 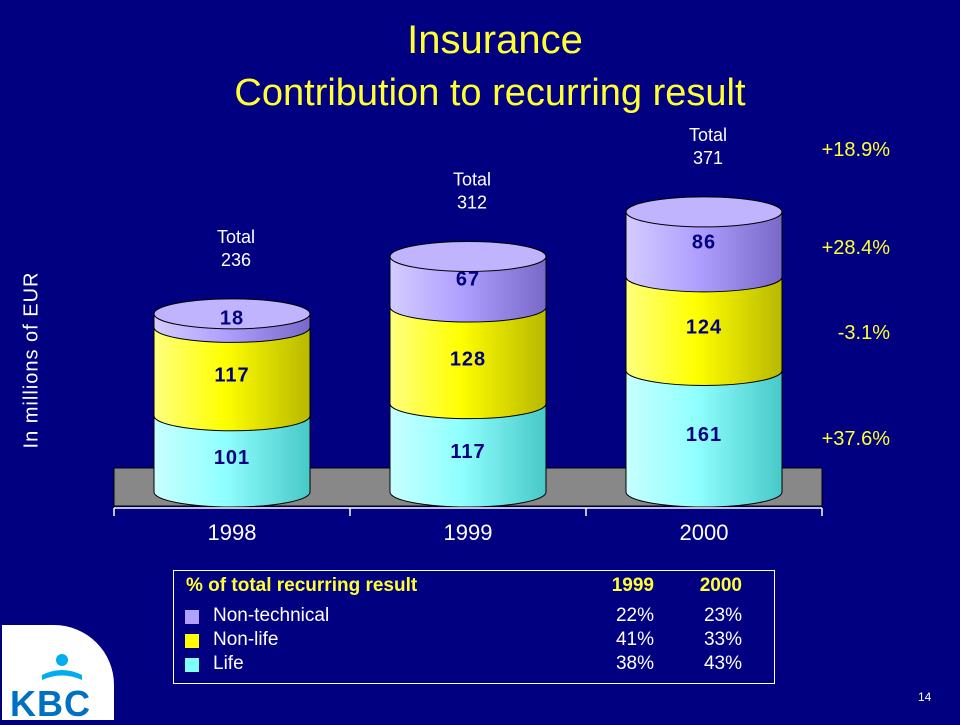 I want to click on legend-value-1999: 38%, so click(x=634, y=663).